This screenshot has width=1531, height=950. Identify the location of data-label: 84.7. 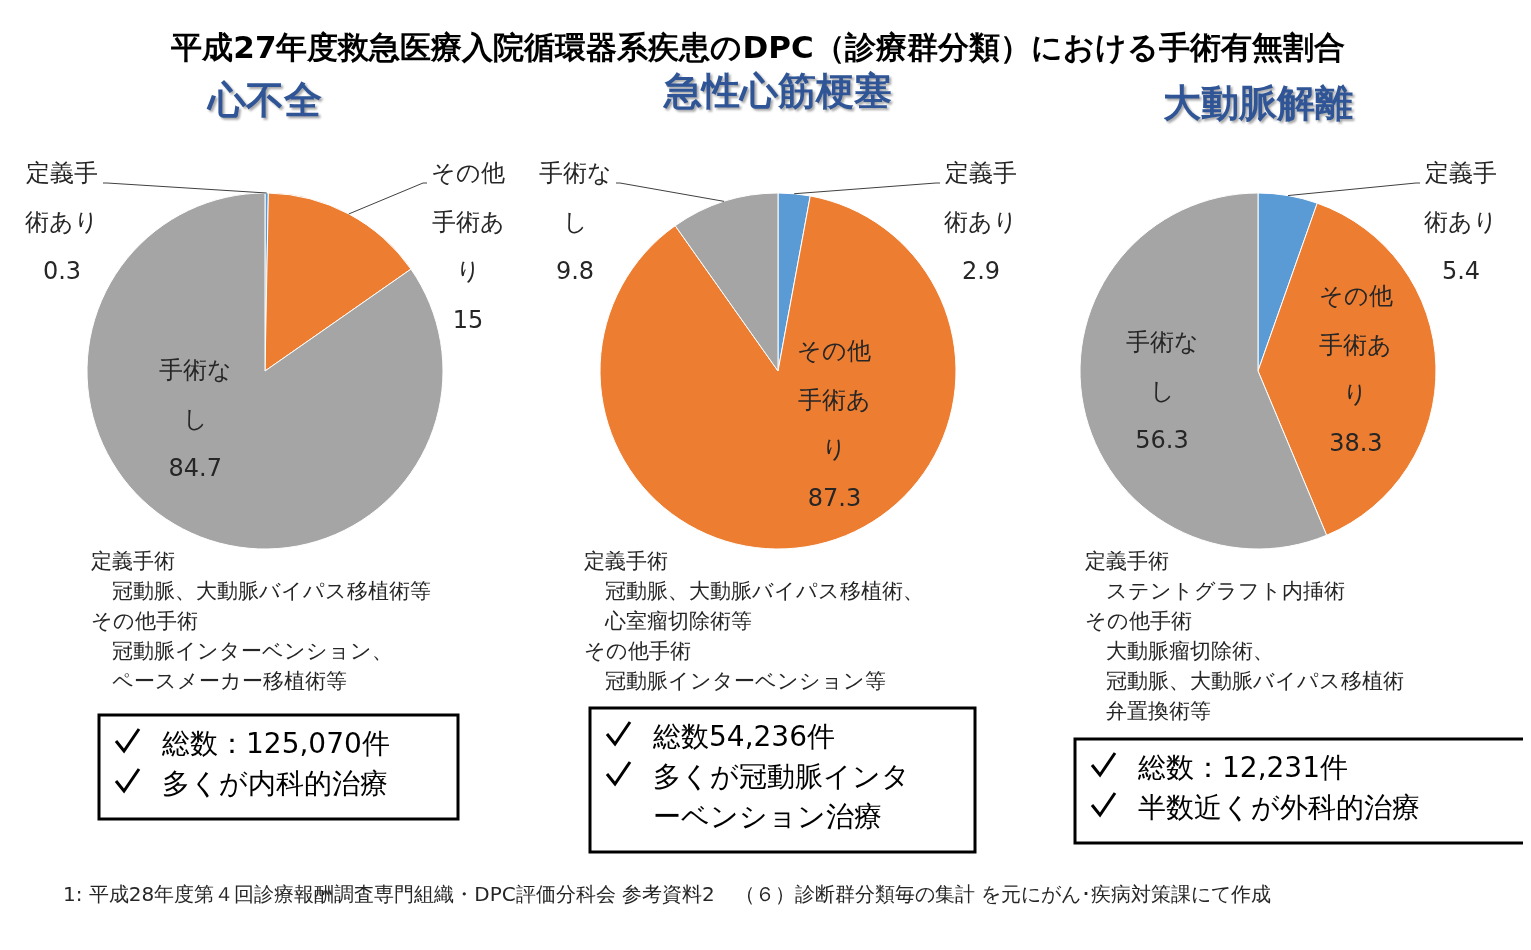
(195, 468).